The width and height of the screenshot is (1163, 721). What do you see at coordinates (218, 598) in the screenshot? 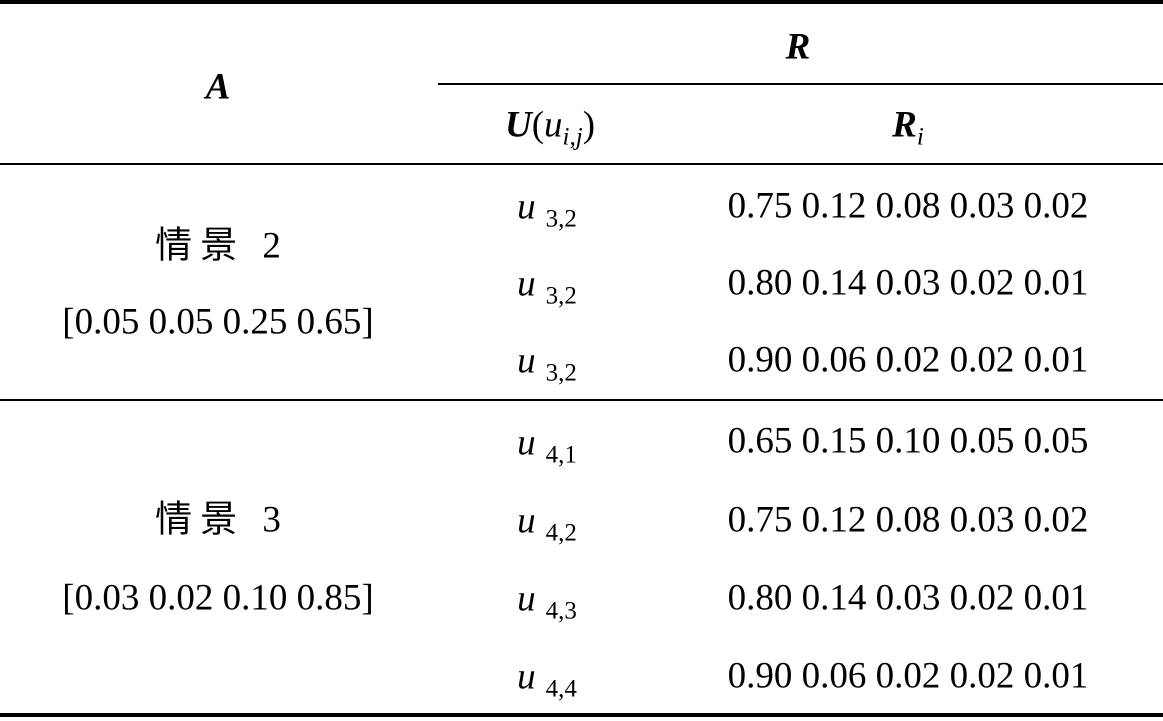
I see `scenario-3-weights: [0.03 0.02 0.10 0.85]` at bounding box center [218, 598].